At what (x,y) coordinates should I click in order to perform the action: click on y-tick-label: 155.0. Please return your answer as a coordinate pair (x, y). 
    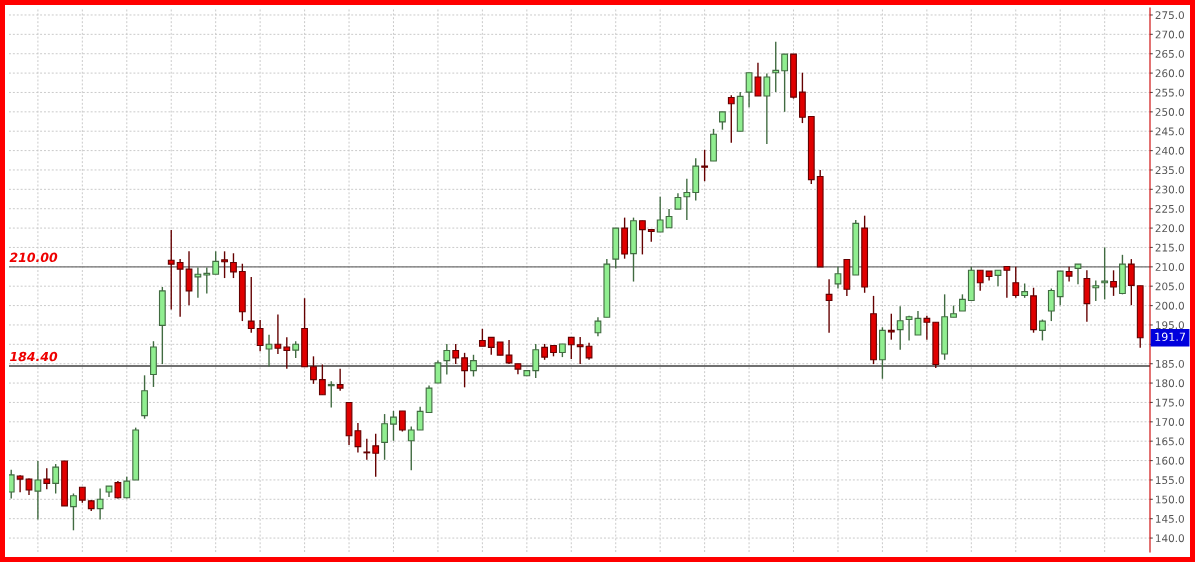
    Looking at the image, I should click on (1170, 480).